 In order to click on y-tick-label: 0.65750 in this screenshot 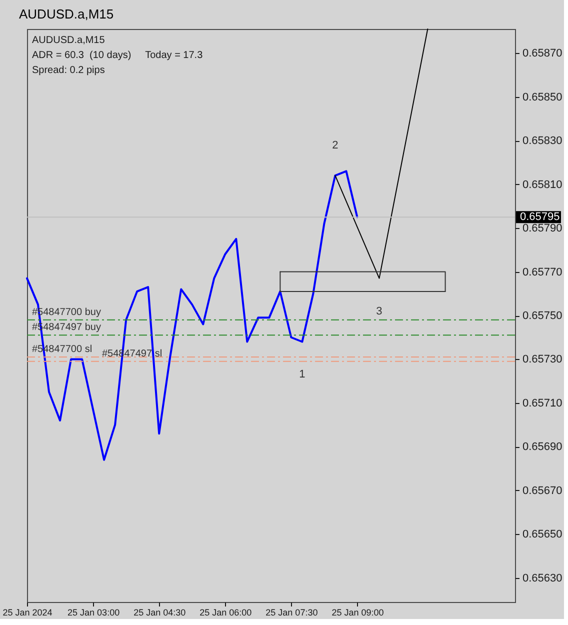, I will do `click(542, 316)`.